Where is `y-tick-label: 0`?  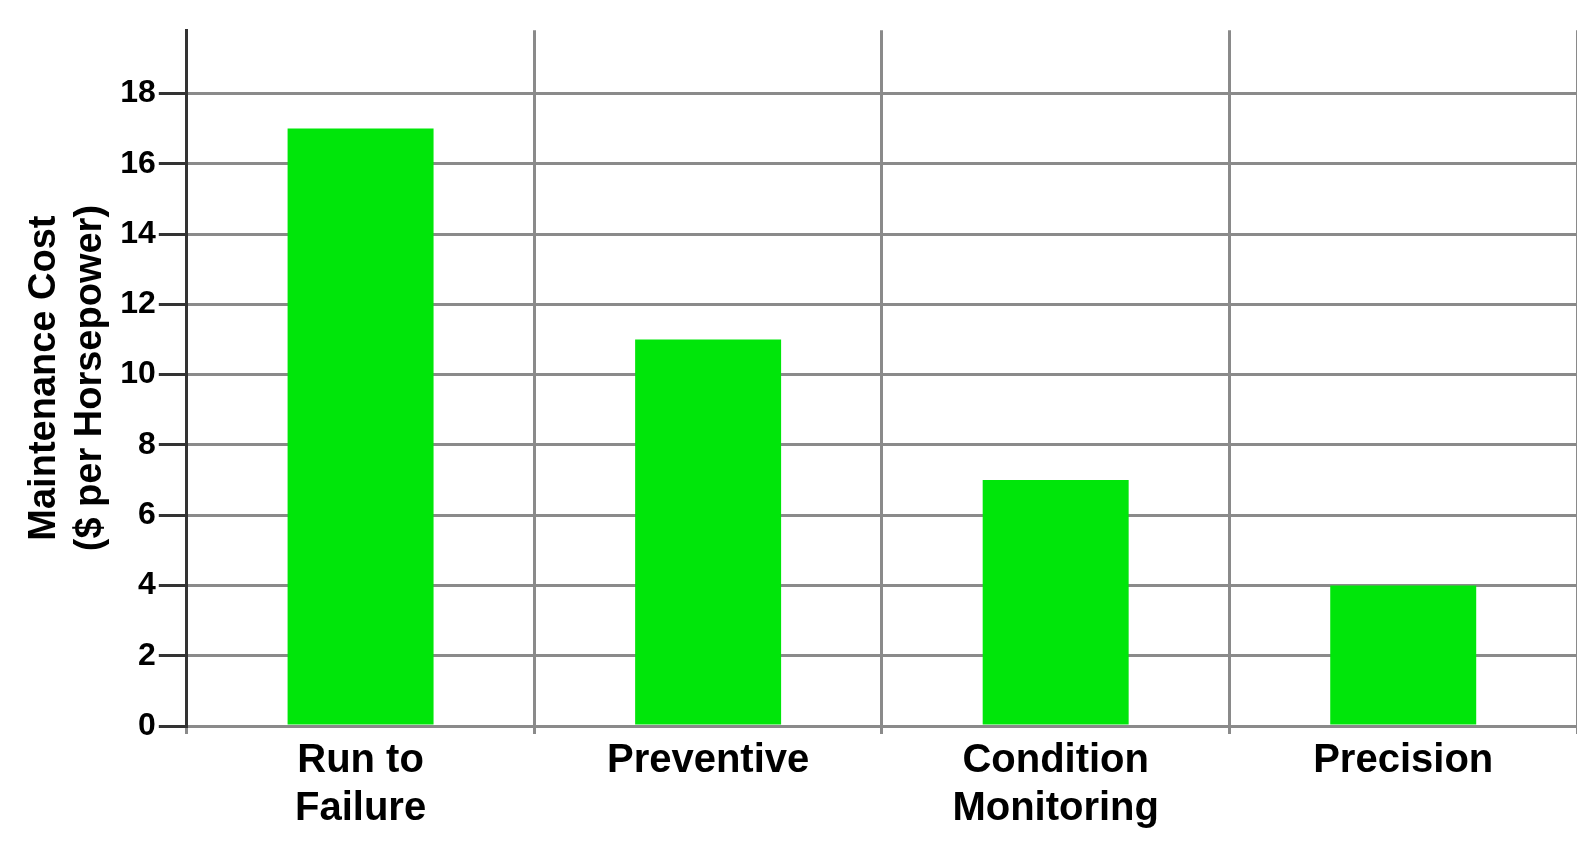
y-tick-label: 0 is located at coordinates (147, 723).